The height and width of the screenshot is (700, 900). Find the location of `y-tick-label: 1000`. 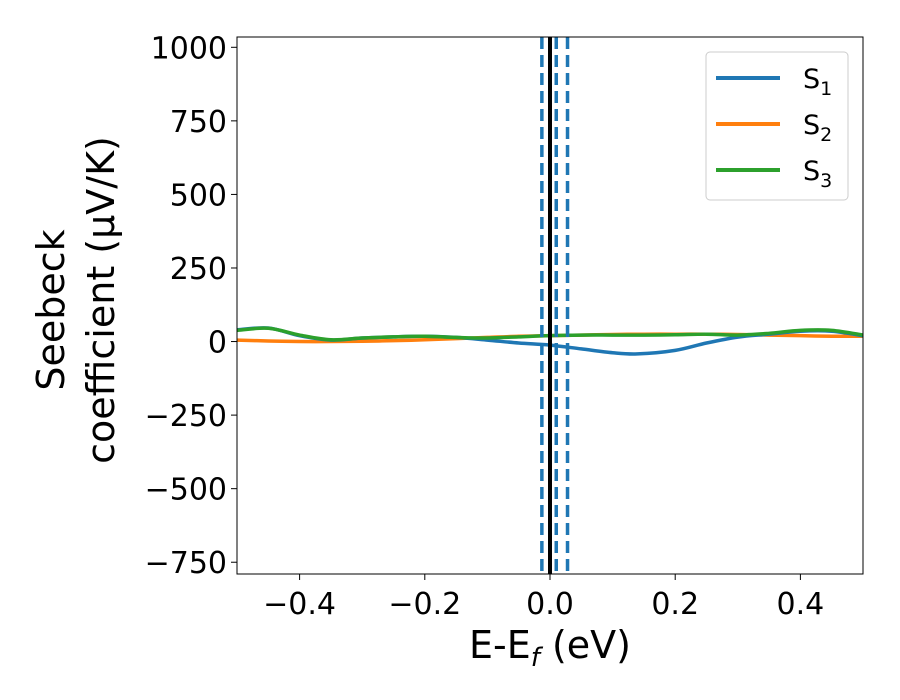

y-tick-label: 1000 is located at coordinates (189, 48).